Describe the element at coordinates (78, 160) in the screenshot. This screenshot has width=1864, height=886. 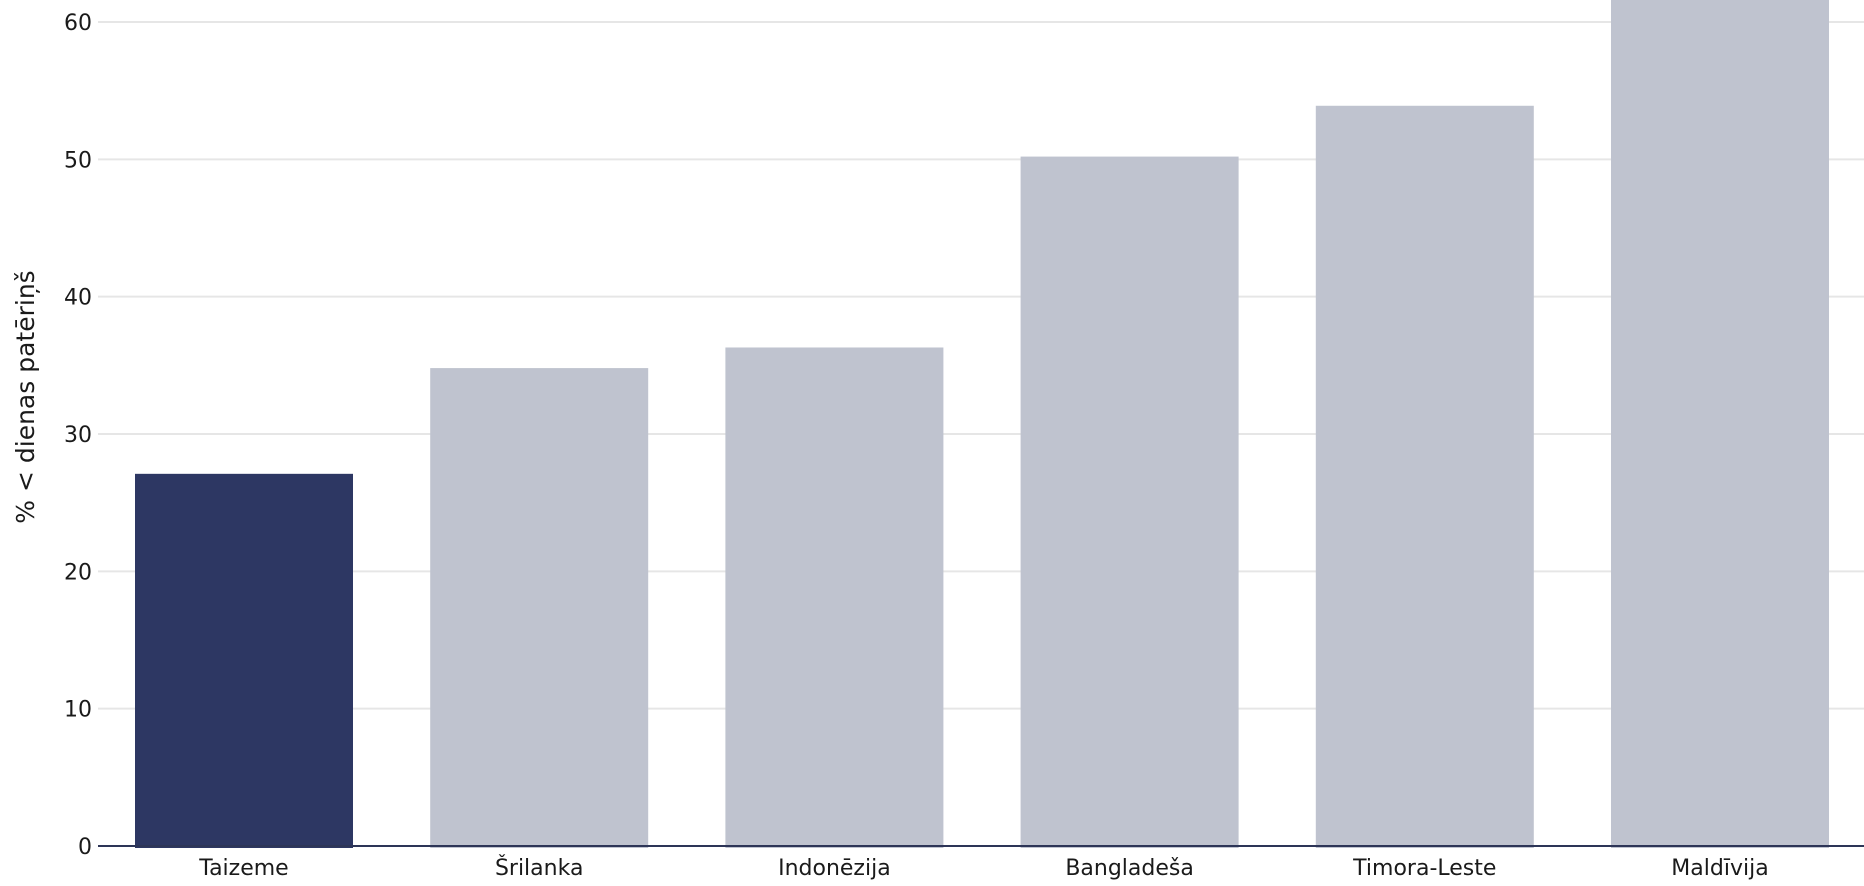
I see `y-tick-label: 50` at that location.